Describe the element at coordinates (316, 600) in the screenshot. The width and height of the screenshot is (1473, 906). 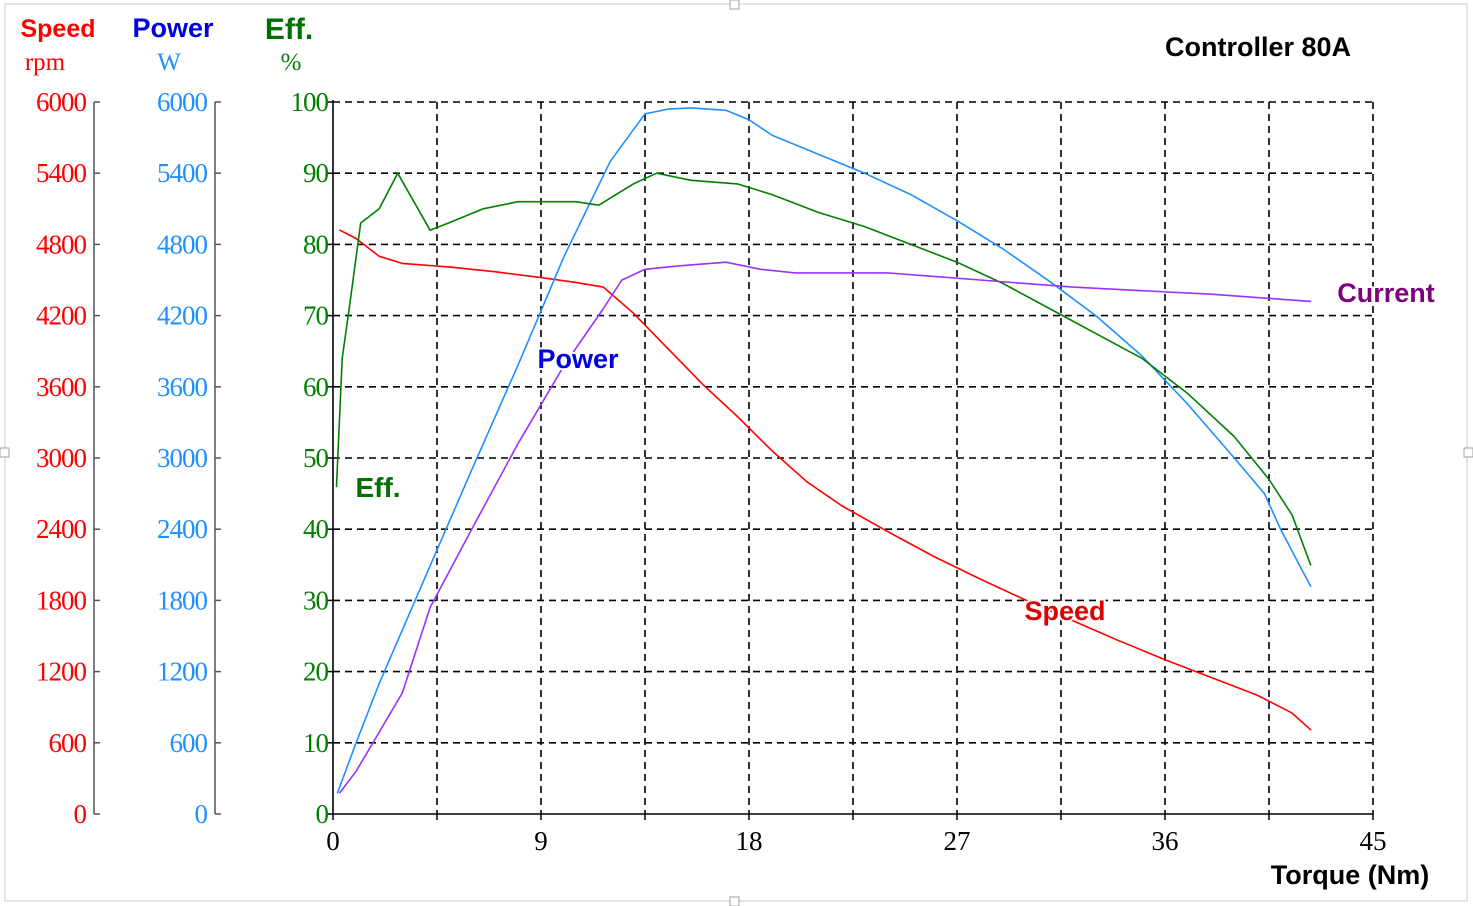
I see `eff-tick-label: 30` at that location.